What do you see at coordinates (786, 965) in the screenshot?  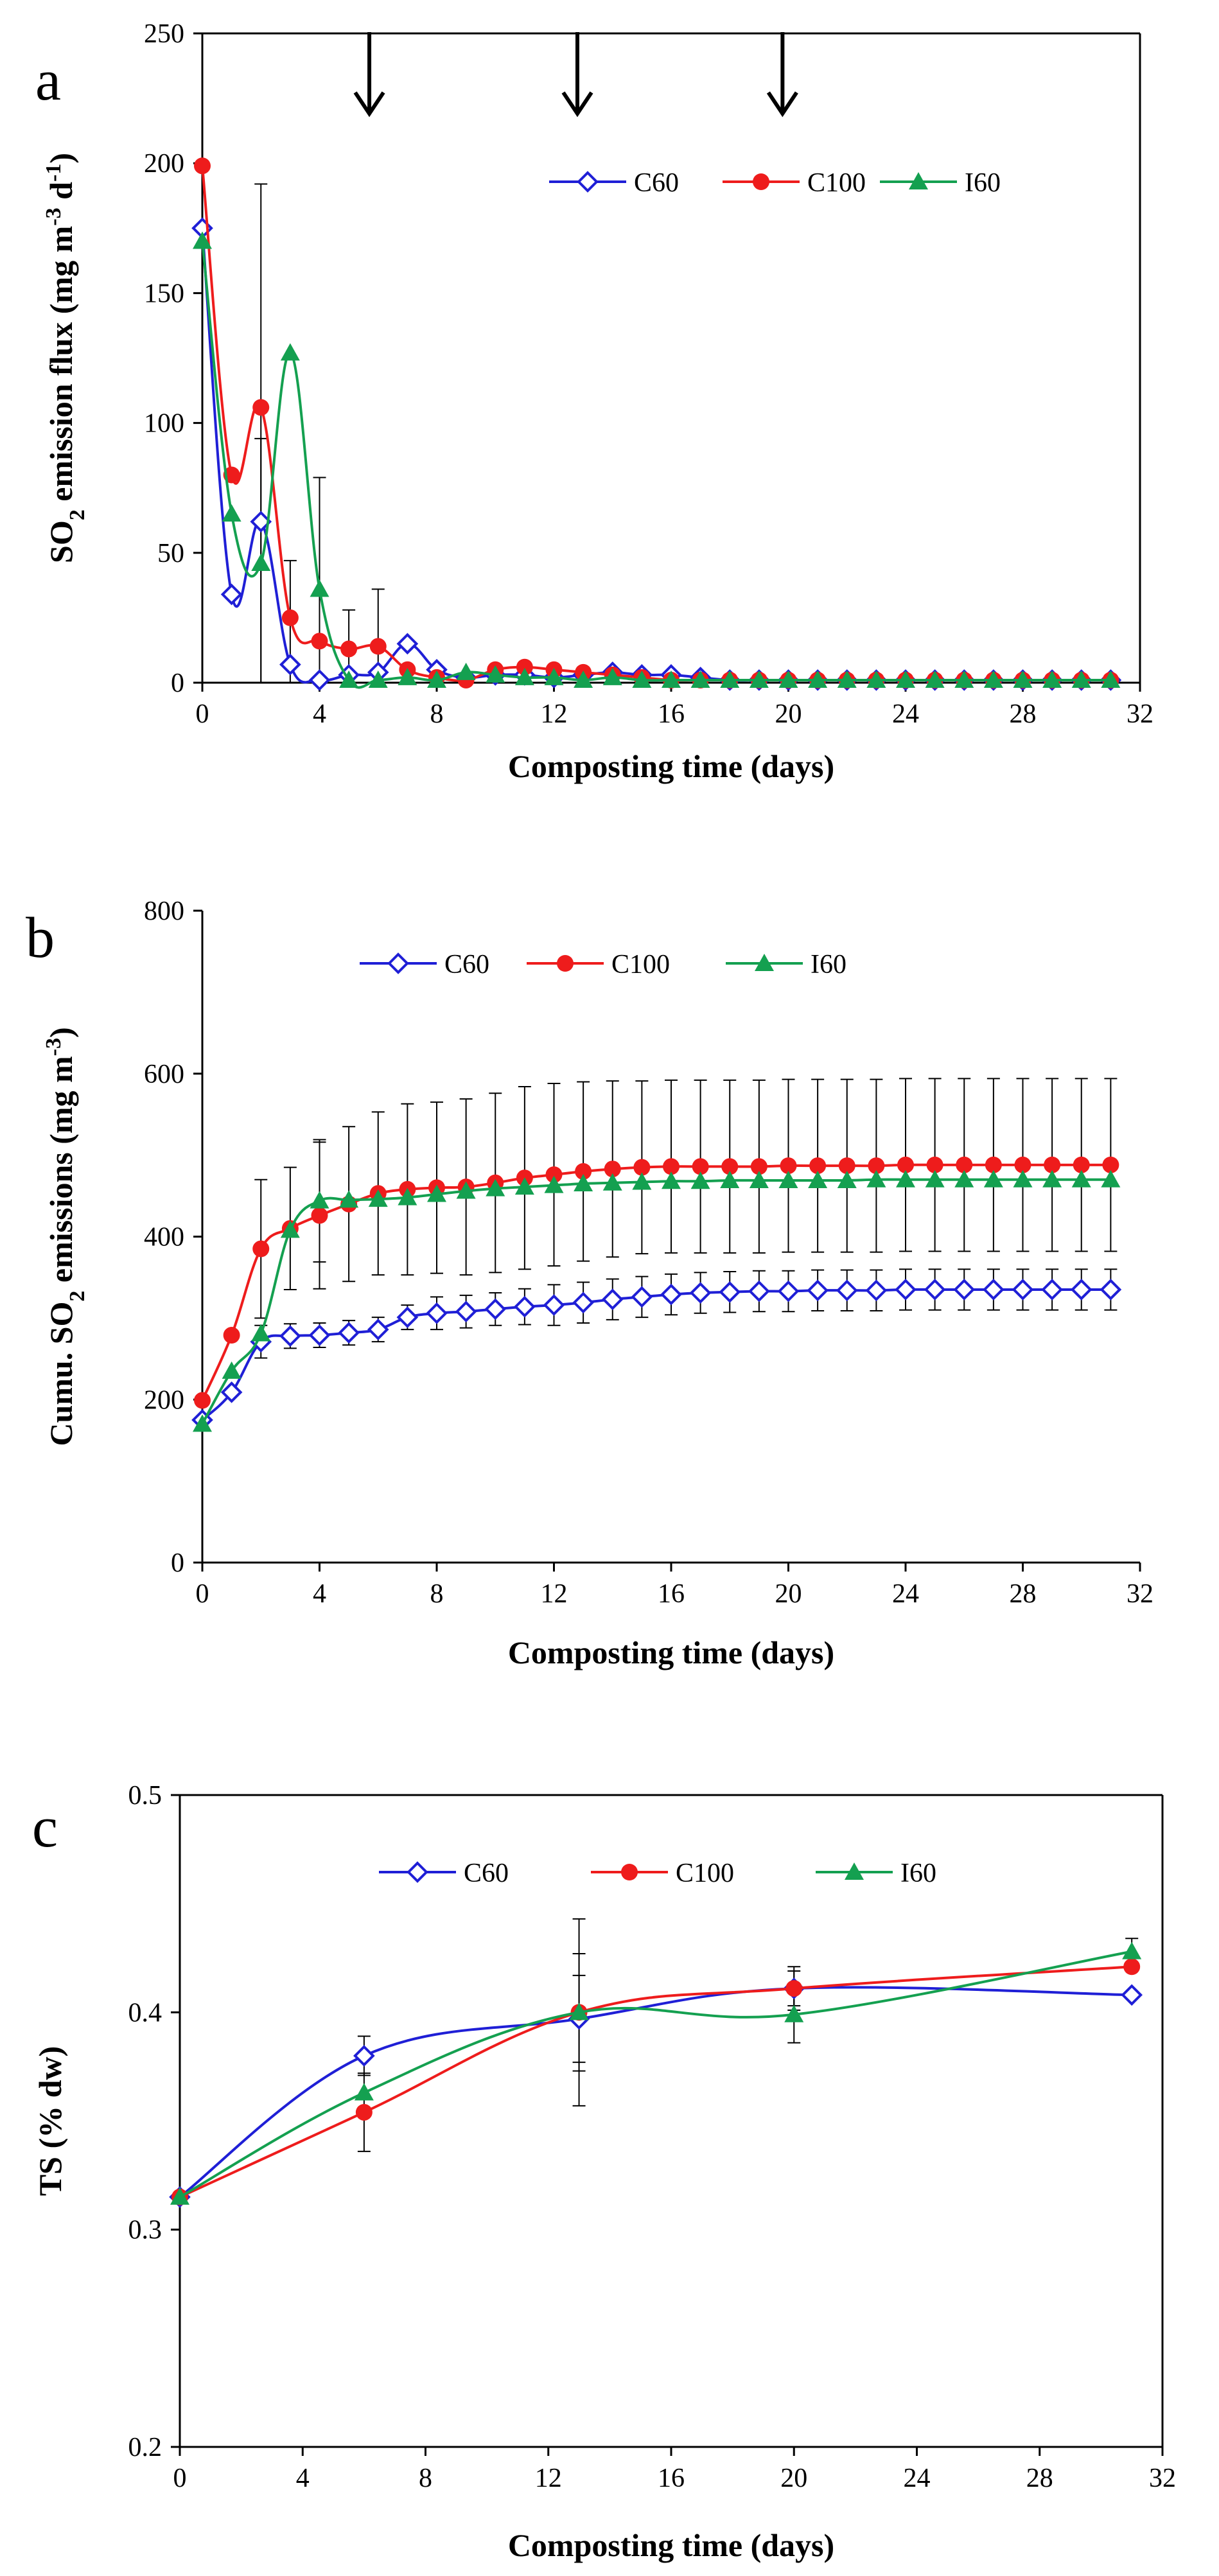 I see `legend-item-i60: I60` at bounding box center [786, 965].